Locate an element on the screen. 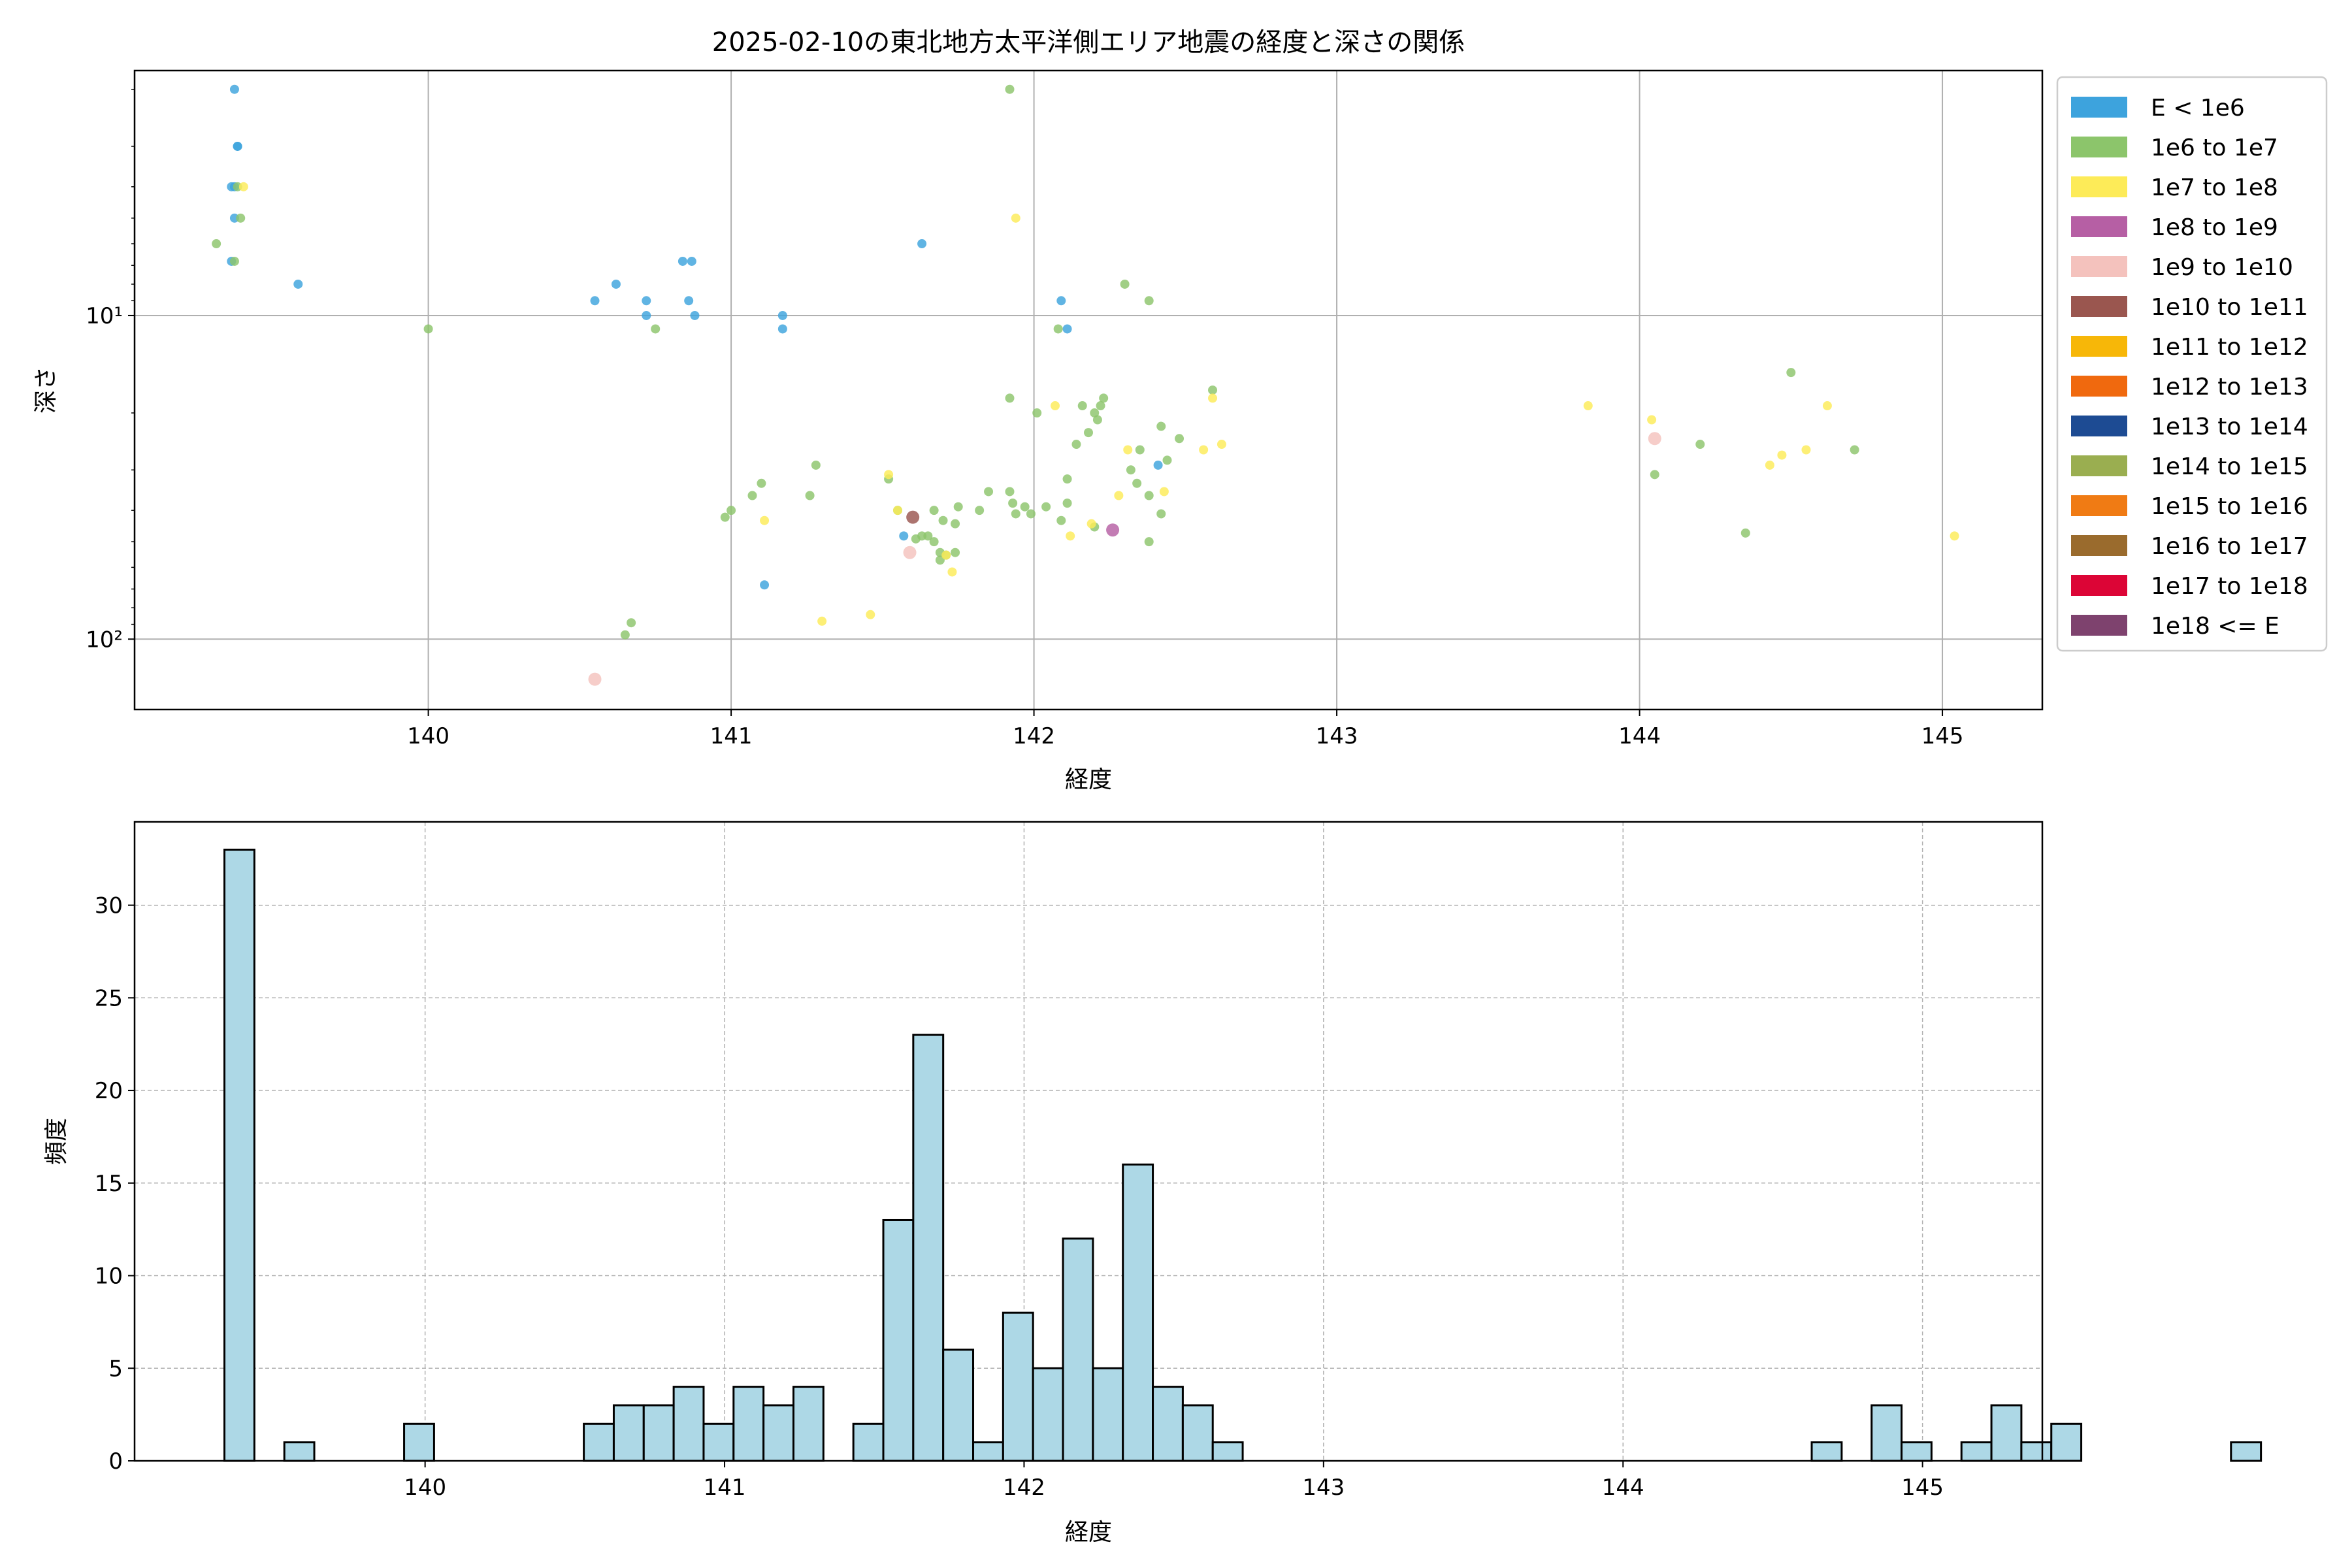  histogram-x-label: 経度 is located at coordinates (1088, 1532).